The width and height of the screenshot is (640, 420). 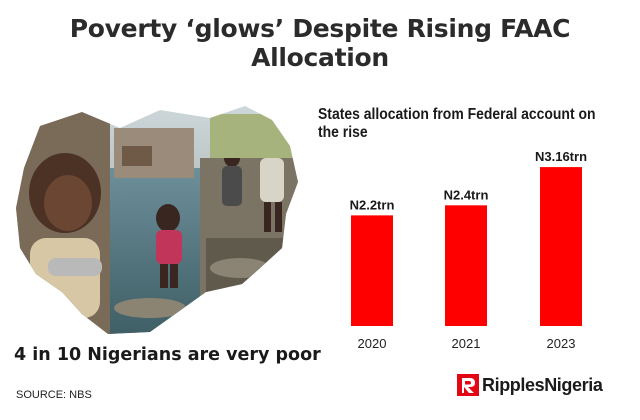 What do you see at coordinates (372, 343) in the screenshot?
I see `x-tick-label-2020: 2020` at bounding box center [372, 343].